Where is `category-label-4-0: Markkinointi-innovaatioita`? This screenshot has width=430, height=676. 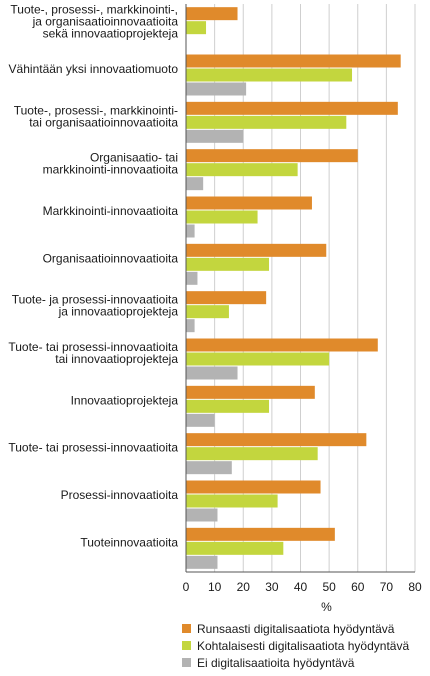
category-label-4-0: Markkinointi-innovaatioita is located at coordinates (111, 211).